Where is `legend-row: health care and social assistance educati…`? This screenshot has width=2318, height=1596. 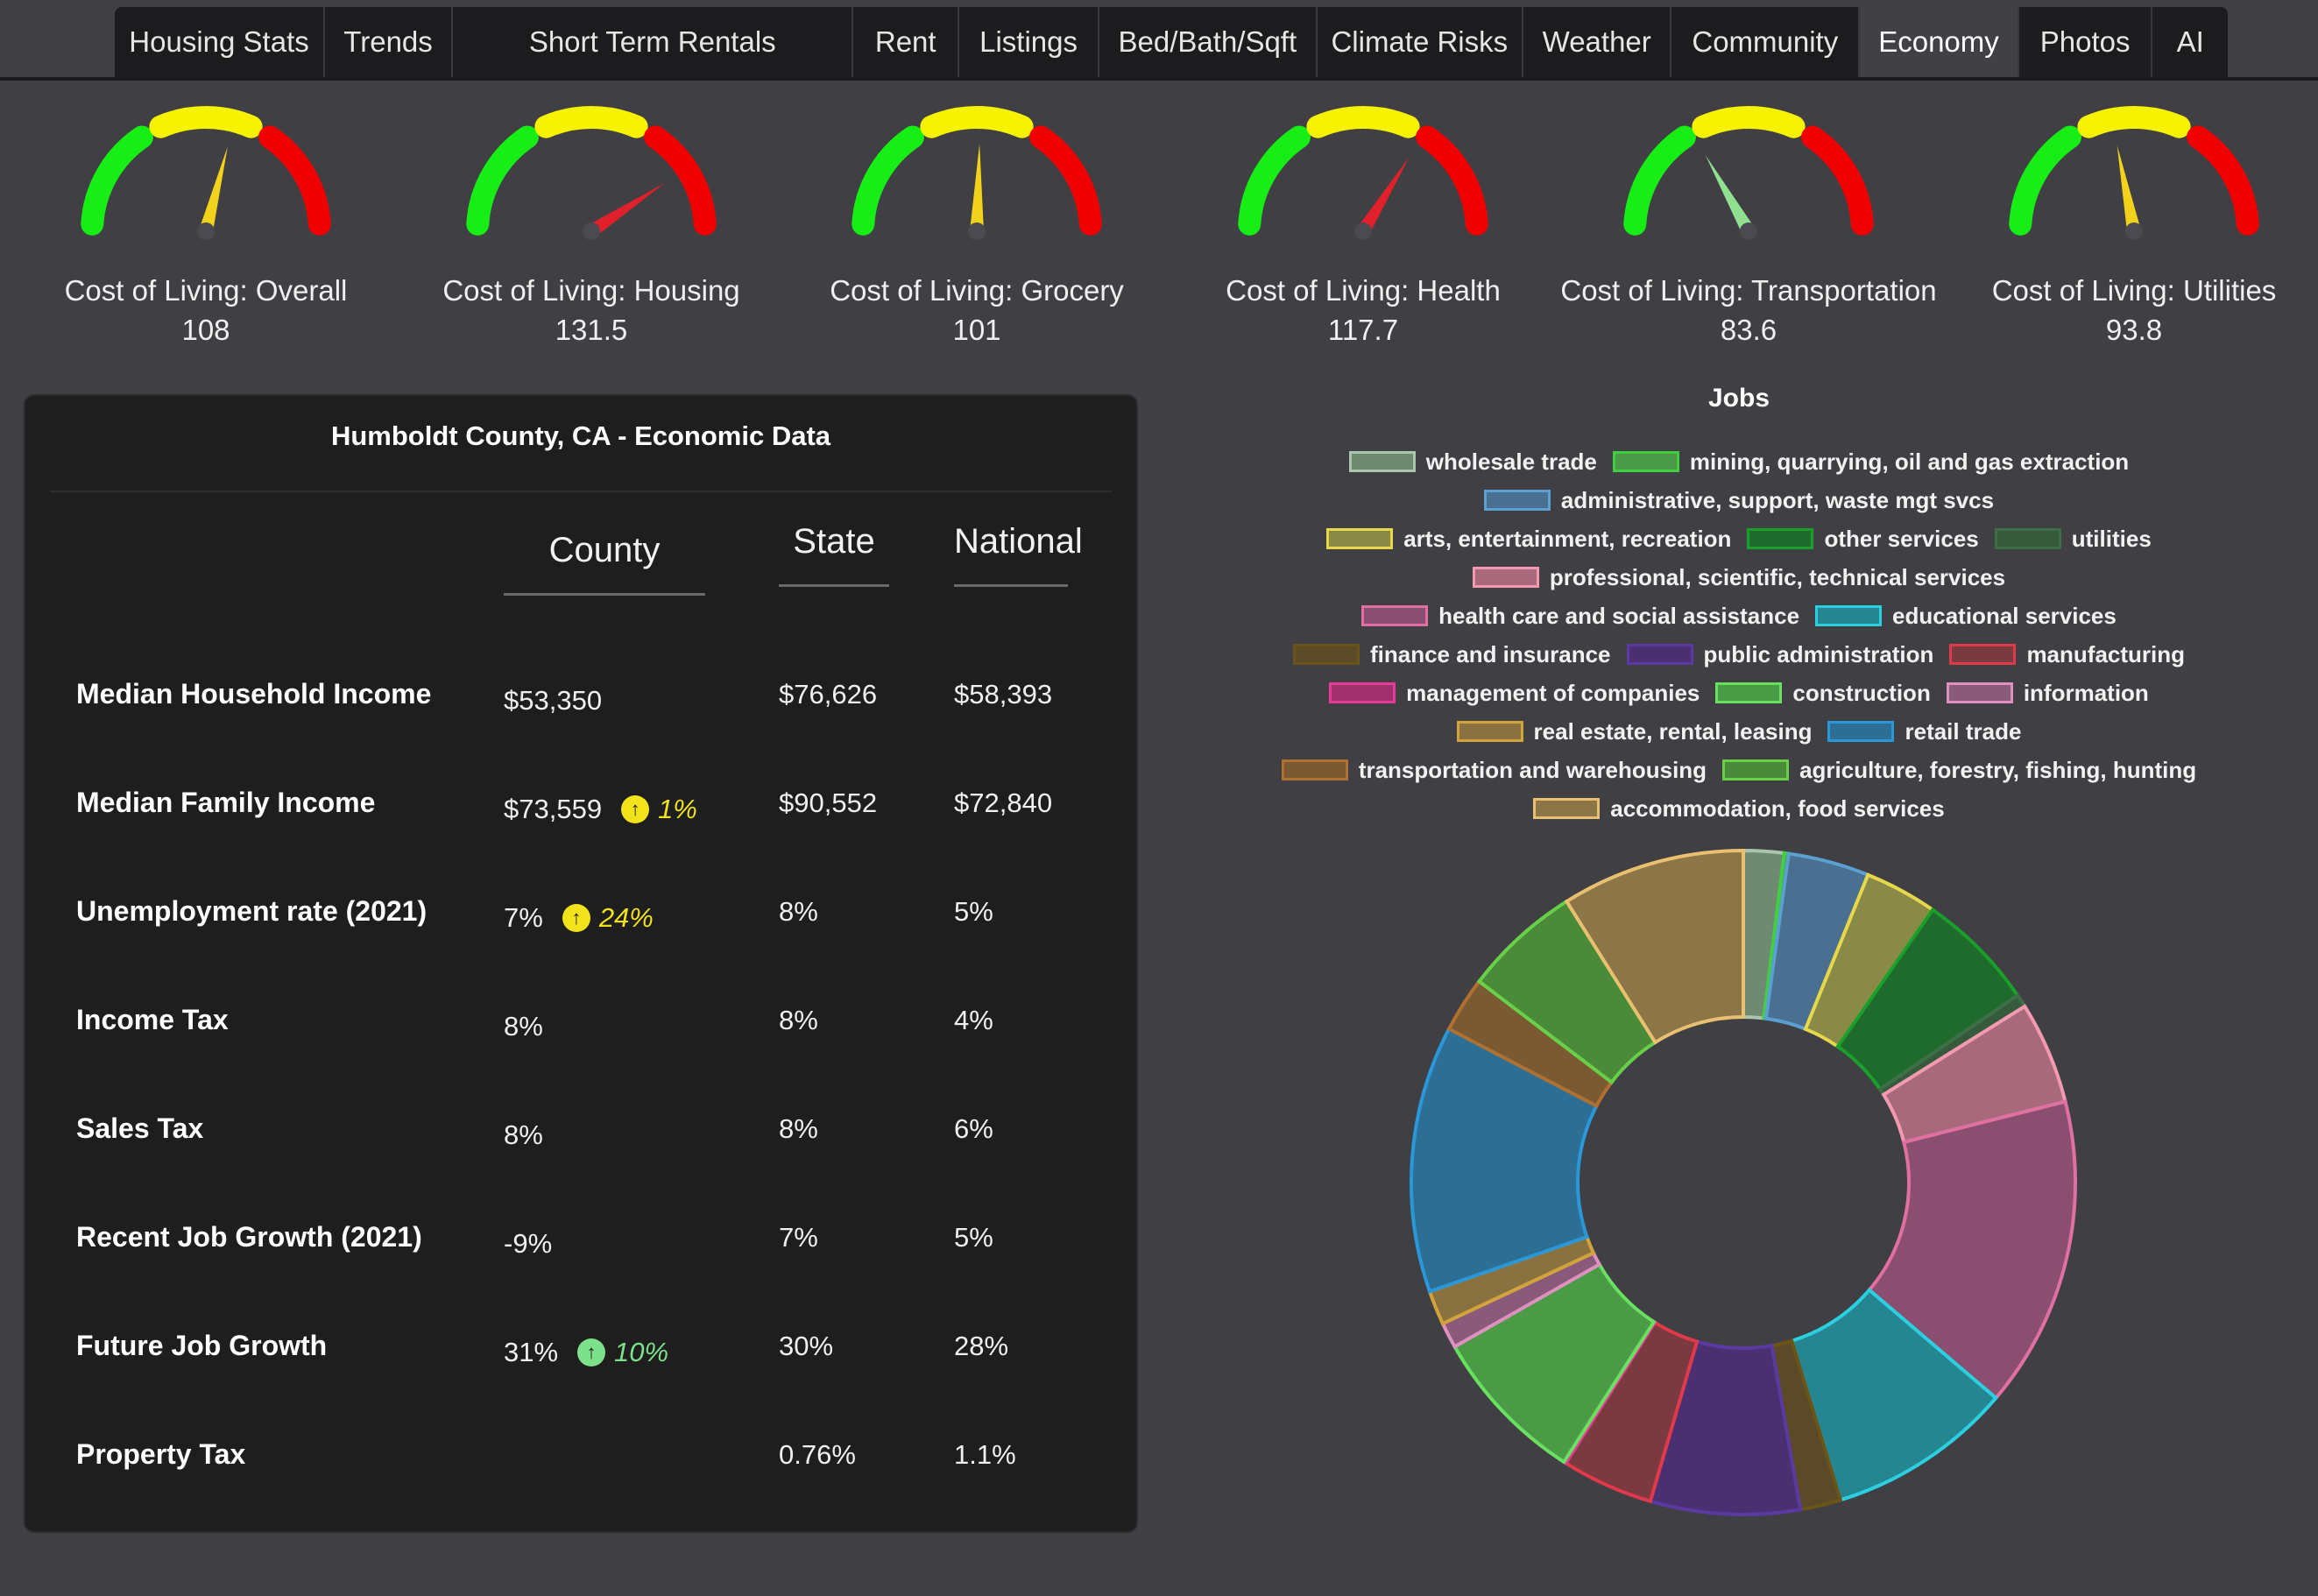
legend-row: health care and social assistance educati… is located at coordinates (1739, 616).